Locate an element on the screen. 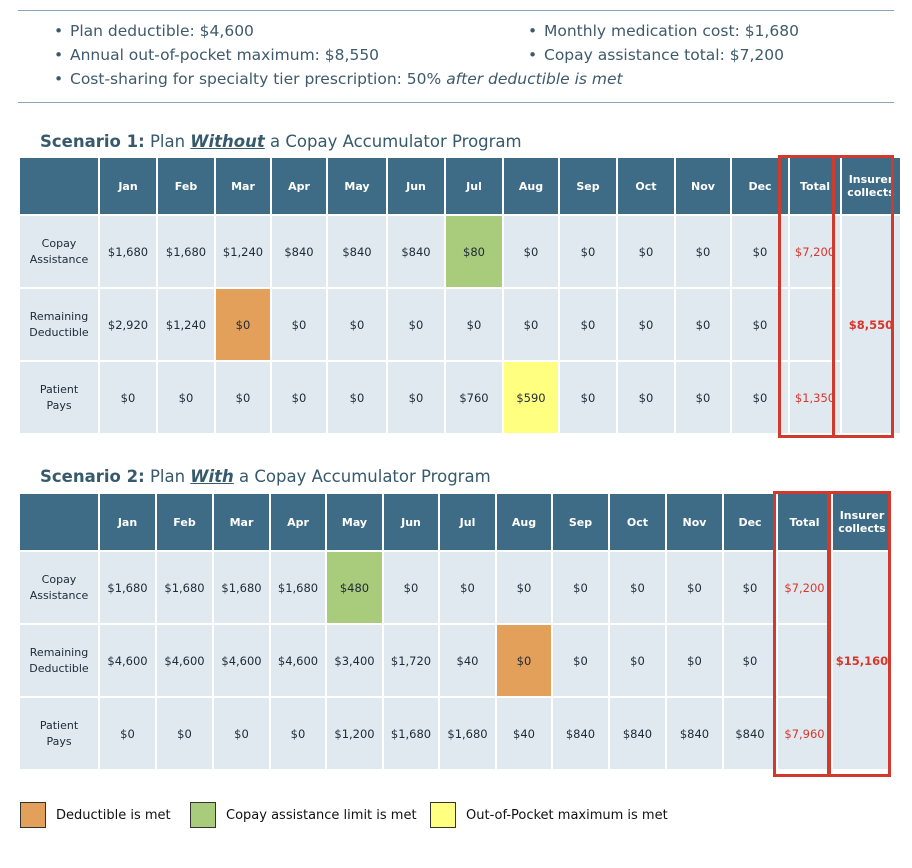  legend-label: Deductible is met is located at coordinates (113, 815).